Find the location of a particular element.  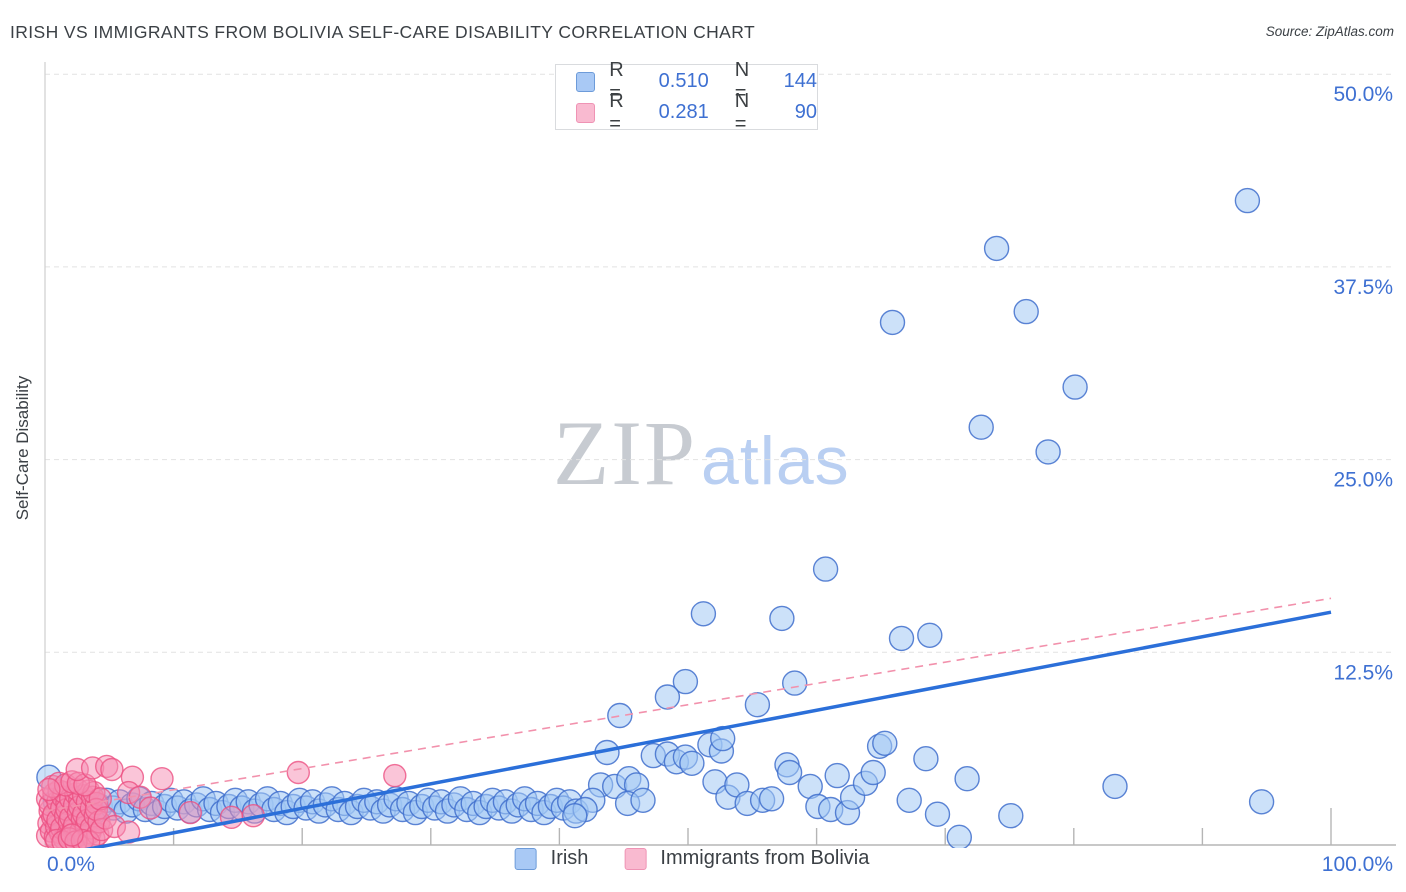

r-value: 0.281 is located at coordinates (683, 112).